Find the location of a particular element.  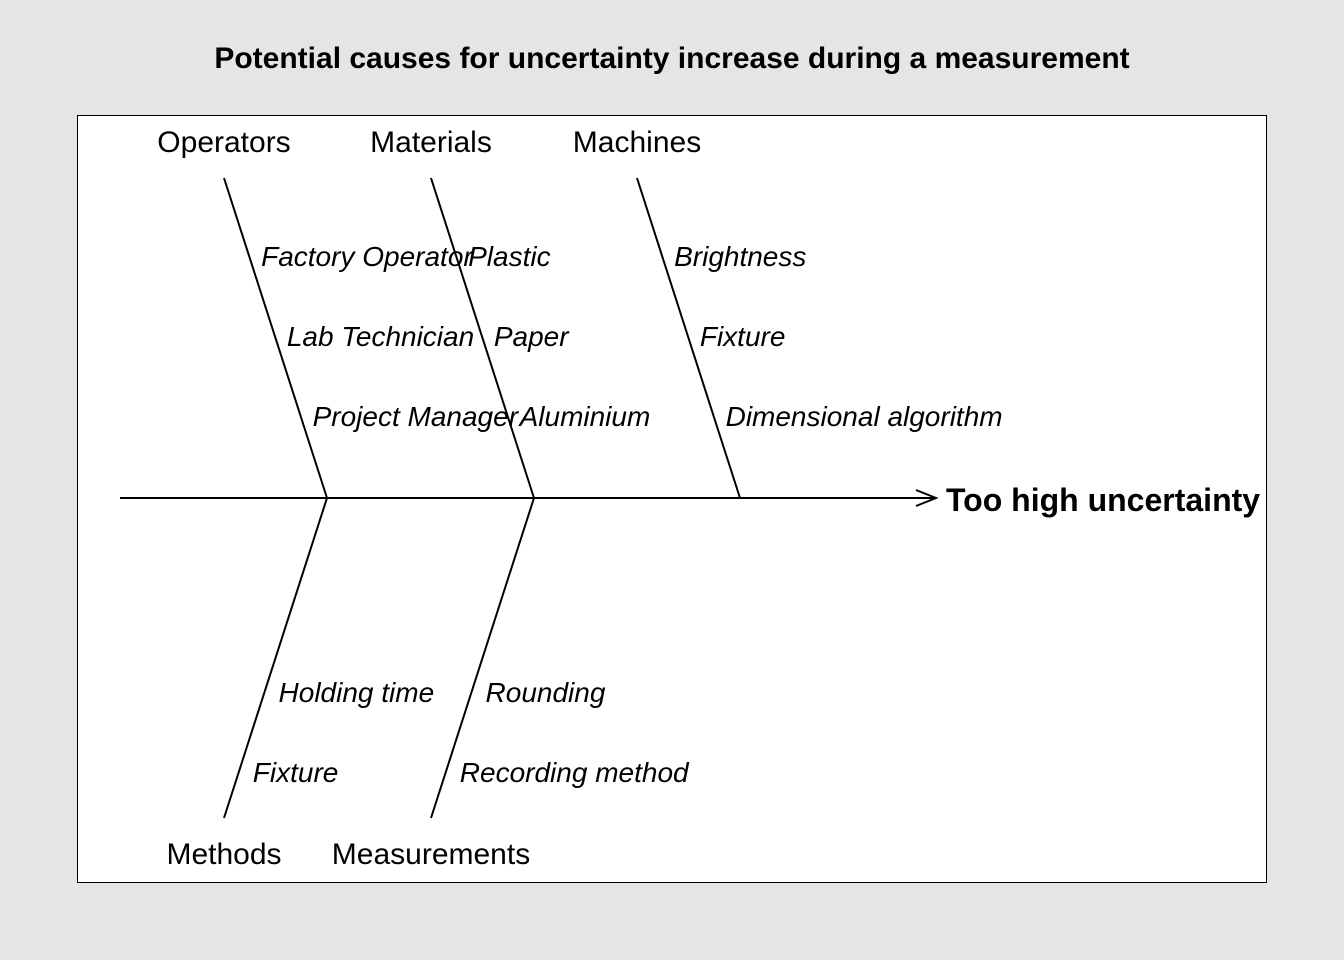

category-label-operators: Operators is located at coordinates (223, 142).